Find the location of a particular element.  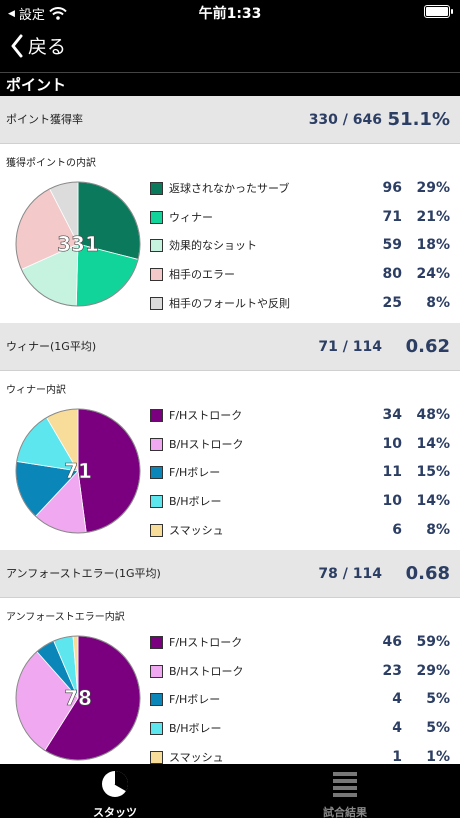

back-button: 戻る is located at coordinates (38, 45).